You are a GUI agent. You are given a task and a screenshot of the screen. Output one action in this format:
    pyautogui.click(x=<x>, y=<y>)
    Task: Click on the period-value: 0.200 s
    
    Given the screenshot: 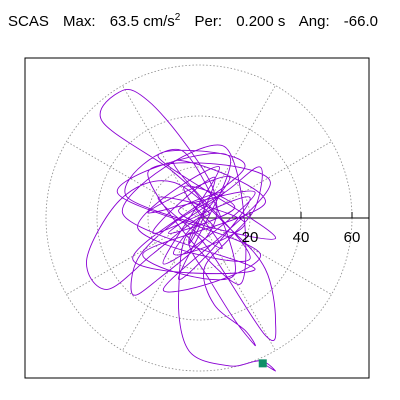 What is the action you would take?
    pyautogui.click(x=261, y=21)
    